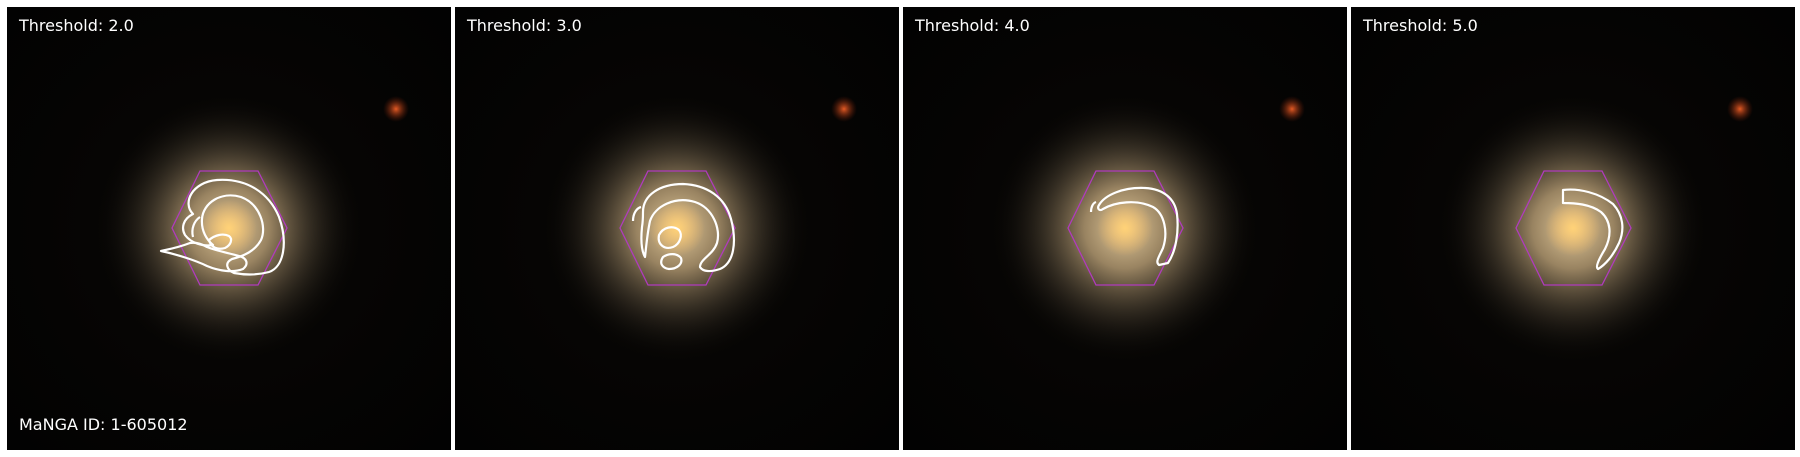  What do you see at coordinates (671, 262) in the screenshot?
I see `contour-blob` at bounding box center [671, 262].